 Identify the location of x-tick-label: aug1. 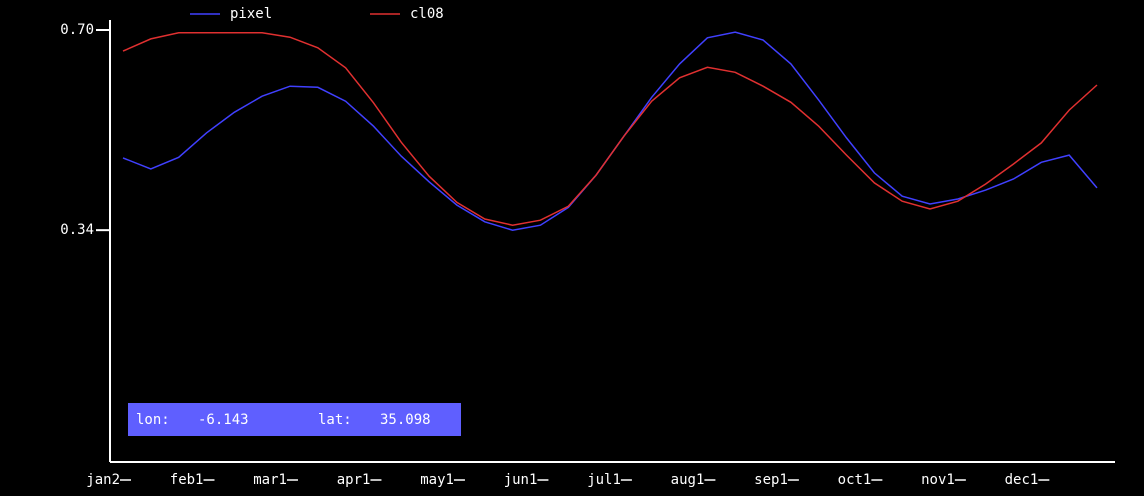
(688, 480).